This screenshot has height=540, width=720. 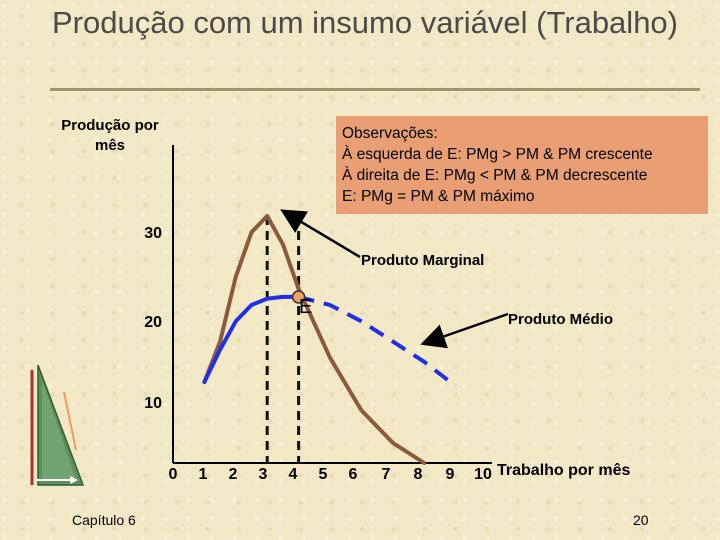 What do you see at coordinates (483, 474) in the screenshot?
I see `x-tick-label: 10` at bounding box center [483, 474].